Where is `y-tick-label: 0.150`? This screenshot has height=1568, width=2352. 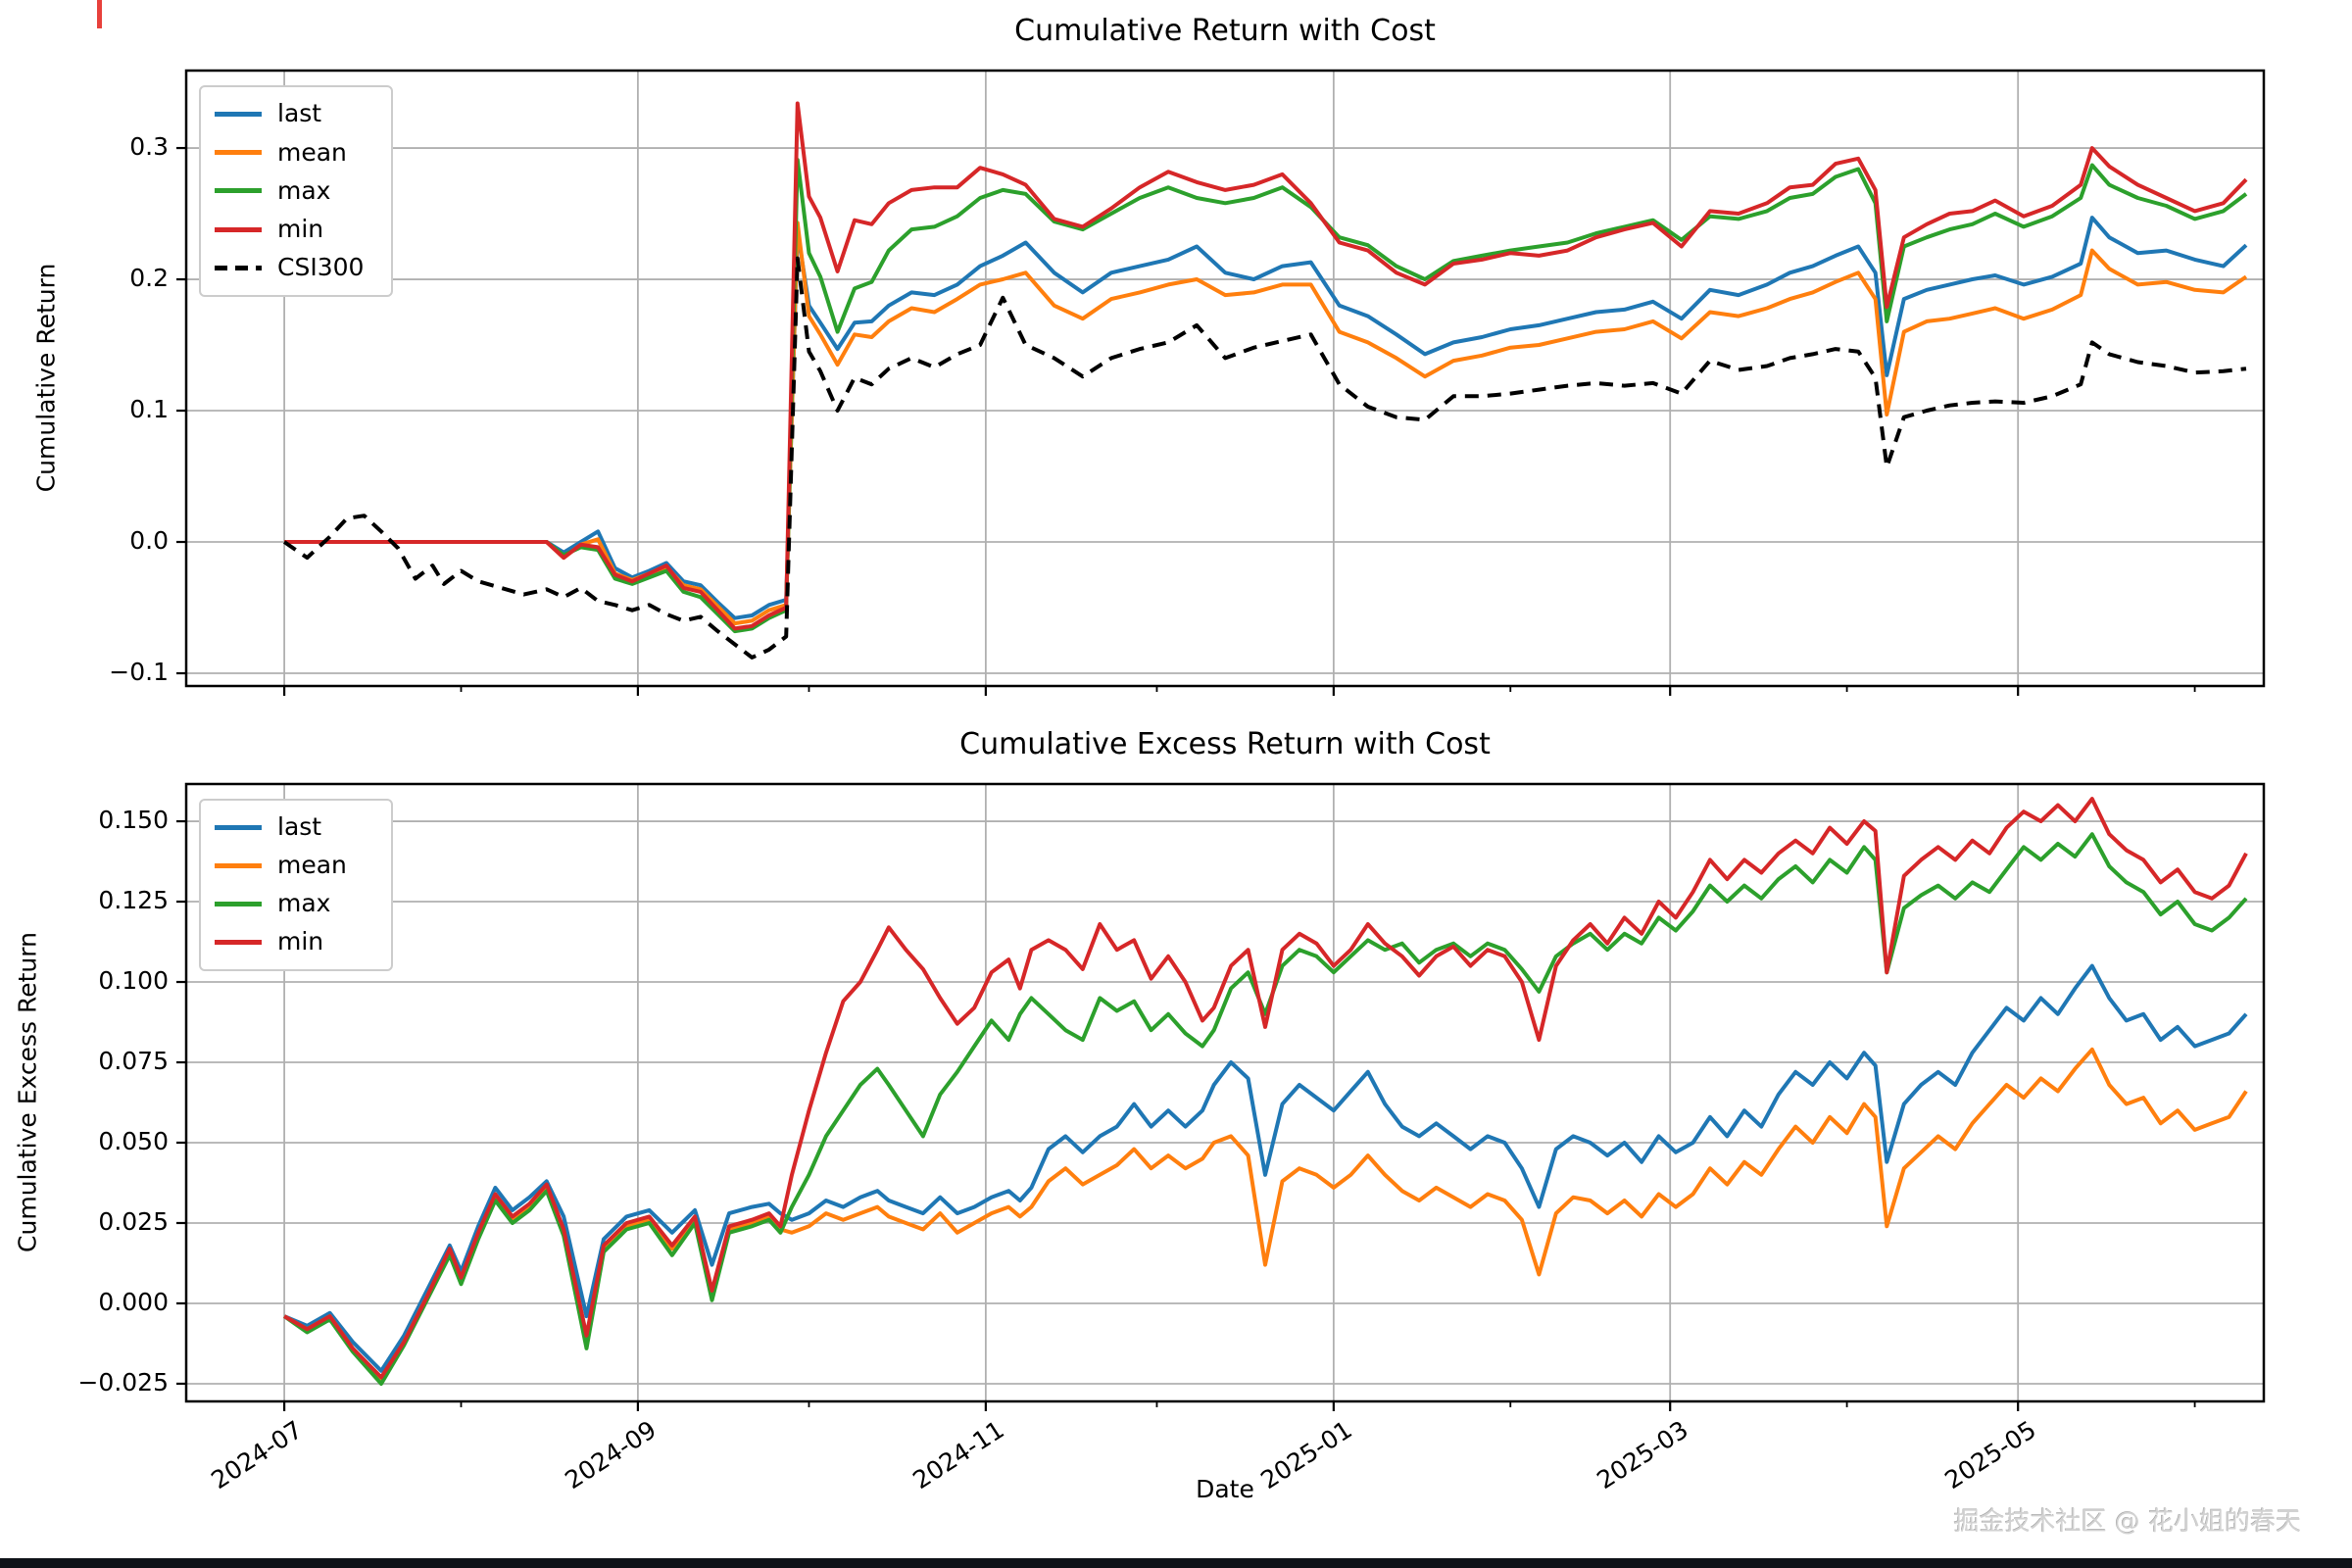 y-tick-label: 0.150 is located at coordinates (133, 820).